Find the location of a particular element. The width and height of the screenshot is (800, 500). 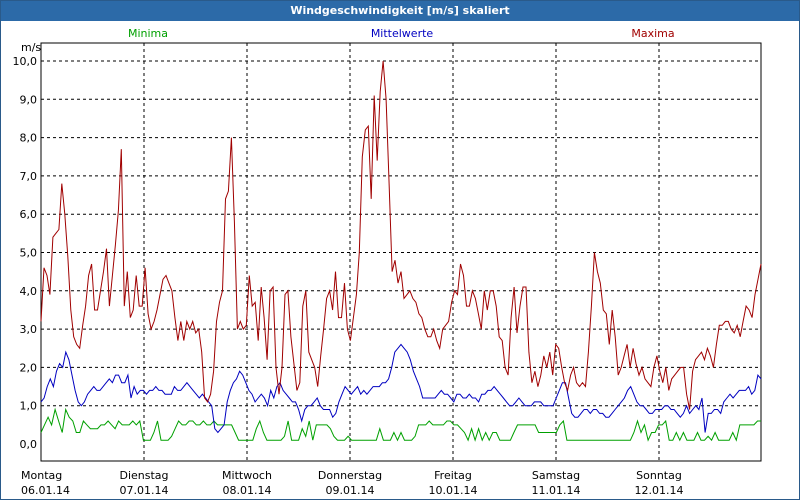

x-tick-date: 09.01.14 is located at coordinates (350, 490).